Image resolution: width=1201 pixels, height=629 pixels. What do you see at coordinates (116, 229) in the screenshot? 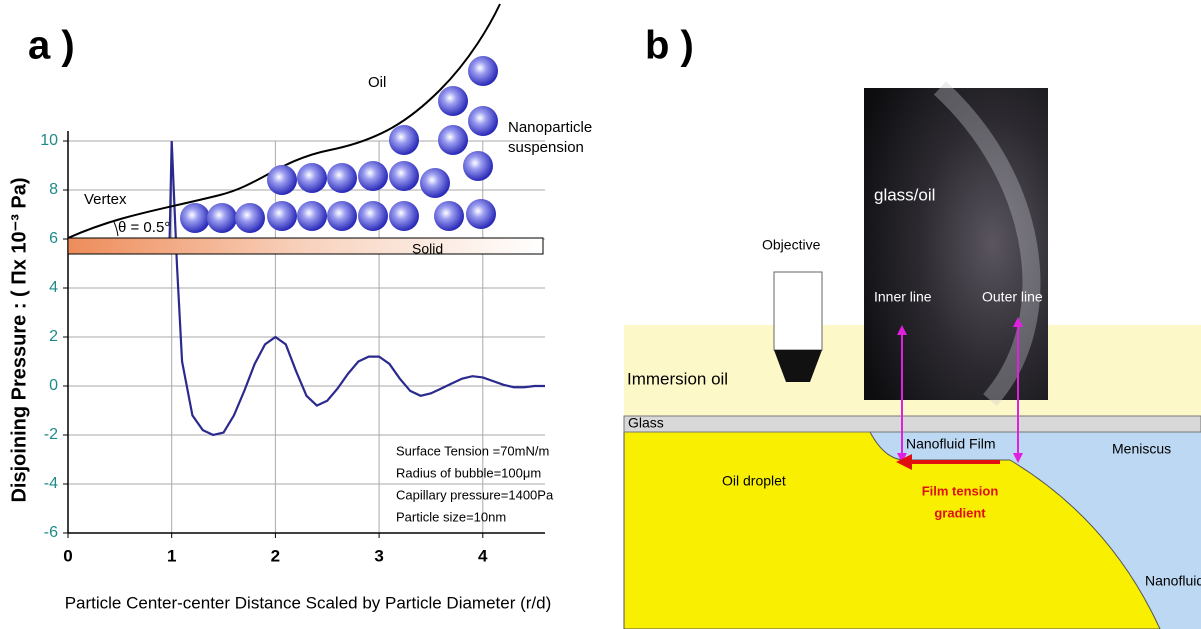
I see `angle-arc` at bounding box center [116, 229].